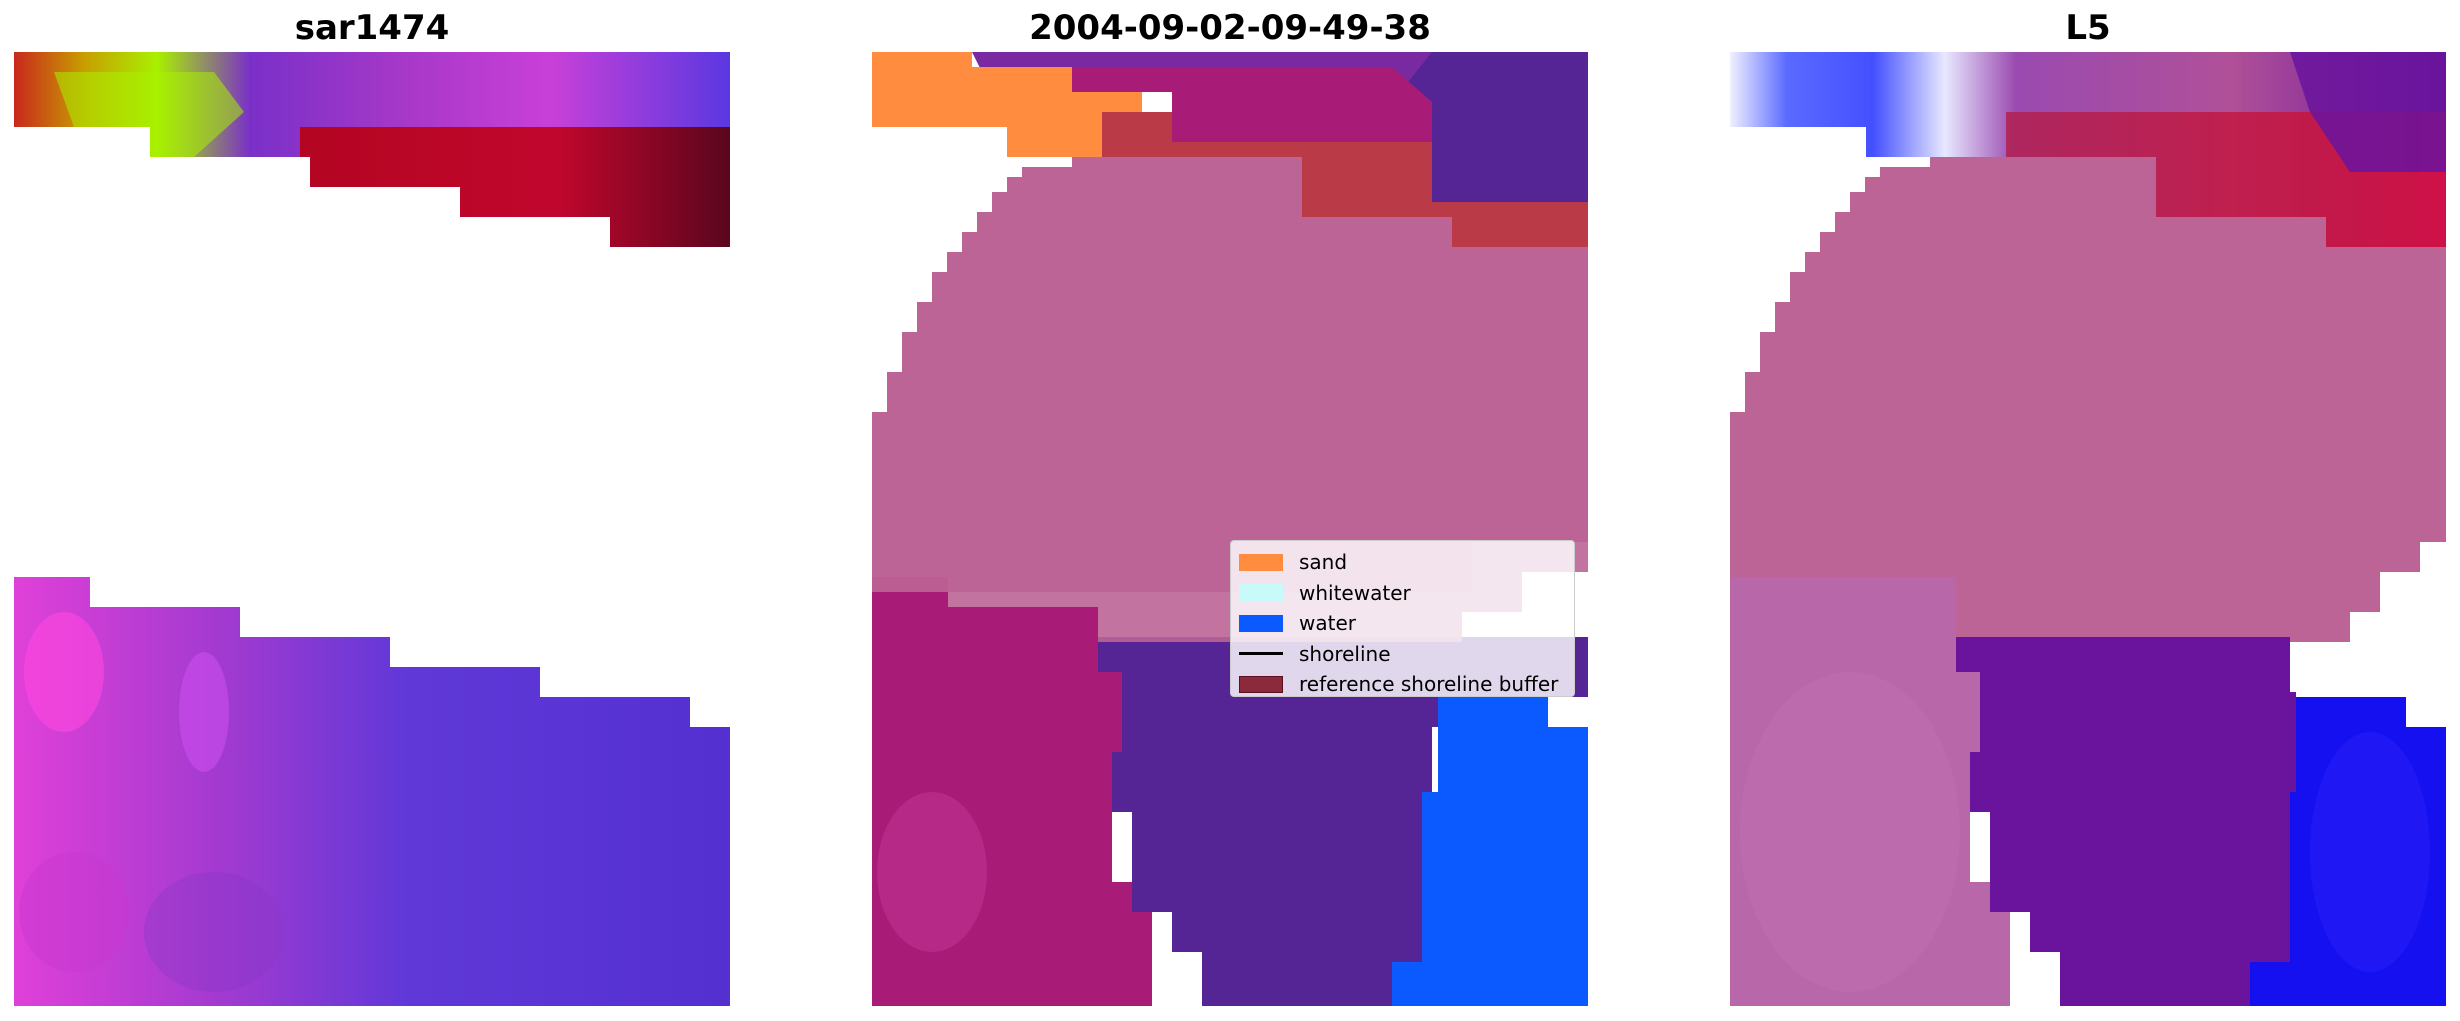 The height and width of the screenshot is (1021, 2460). Describe the element at coordinates (1261, 684) in the screenshot. I see `legend-swatch-reference-shoreline-buffer` at that location.